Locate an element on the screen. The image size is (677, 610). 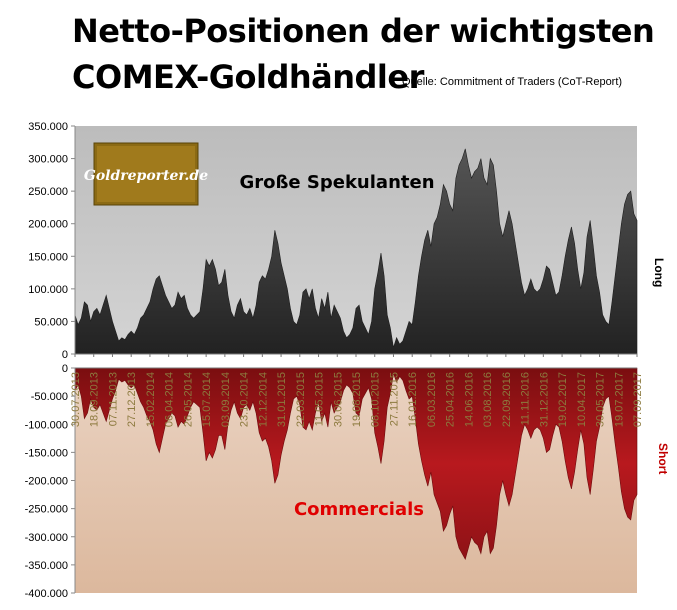
y-tick-label-top: 150.000 is located at coordinates (48, 257).